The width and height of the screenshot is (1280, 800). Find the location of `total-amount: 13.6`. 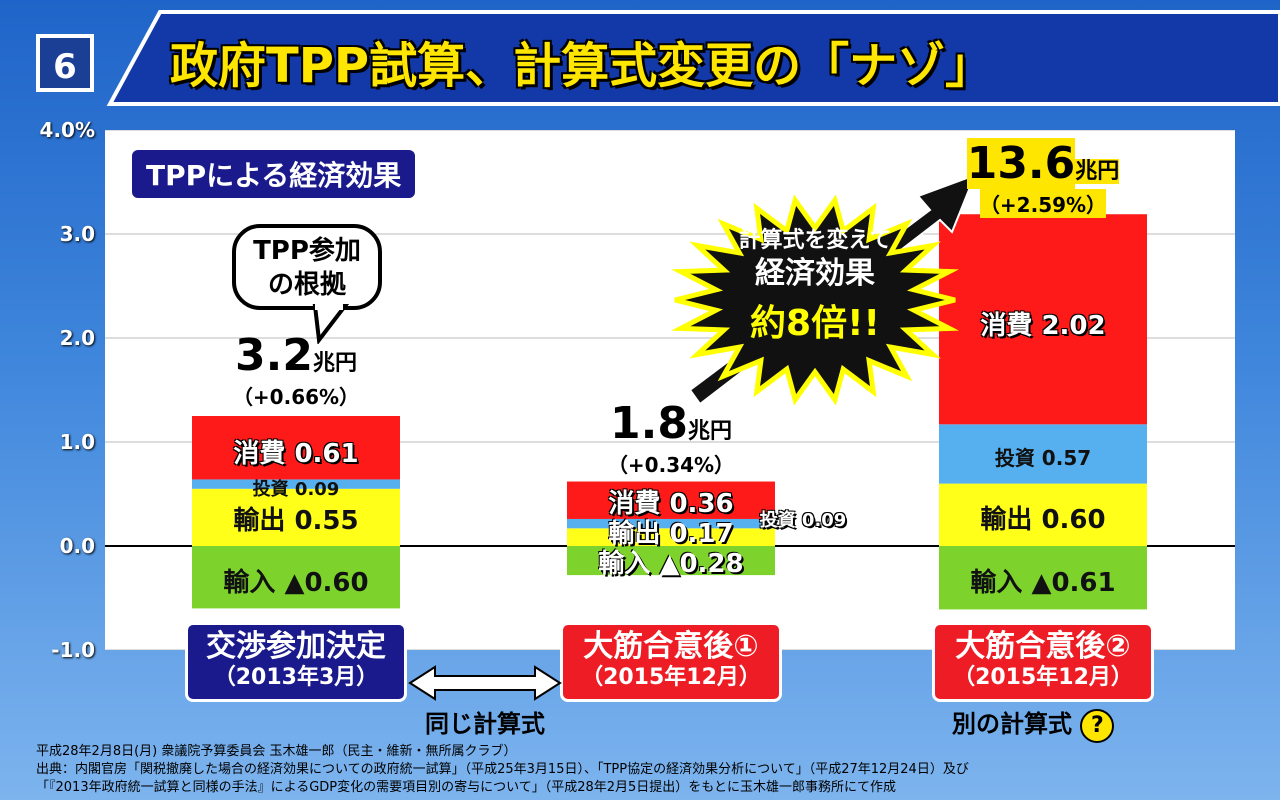

total-amount: 13.6 is located at coordinates (1021, 163).